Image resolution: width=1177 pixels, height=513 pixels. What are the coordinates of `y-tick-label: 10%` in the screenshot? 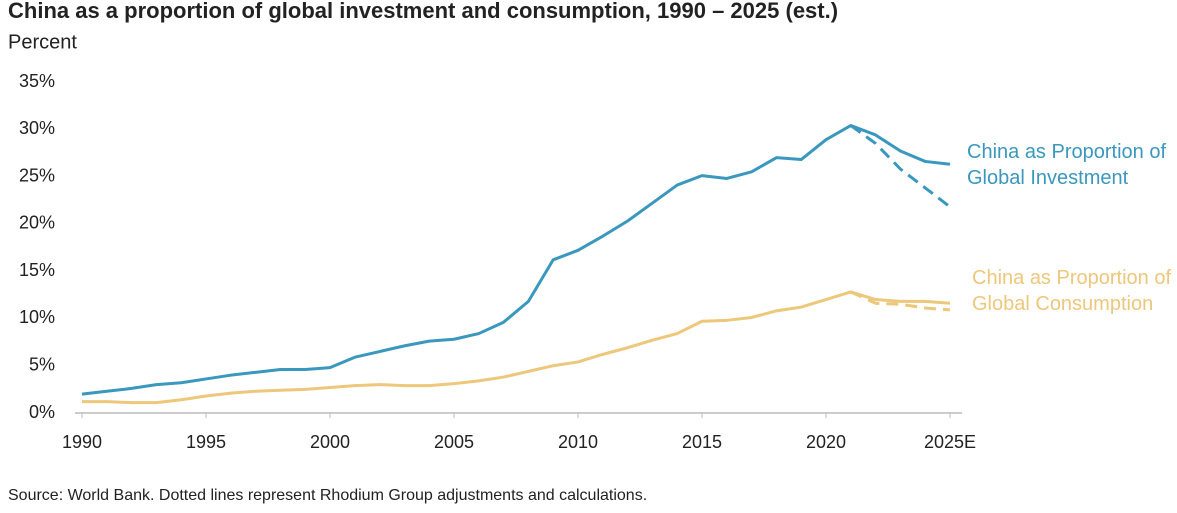 It's located at (37, 317).